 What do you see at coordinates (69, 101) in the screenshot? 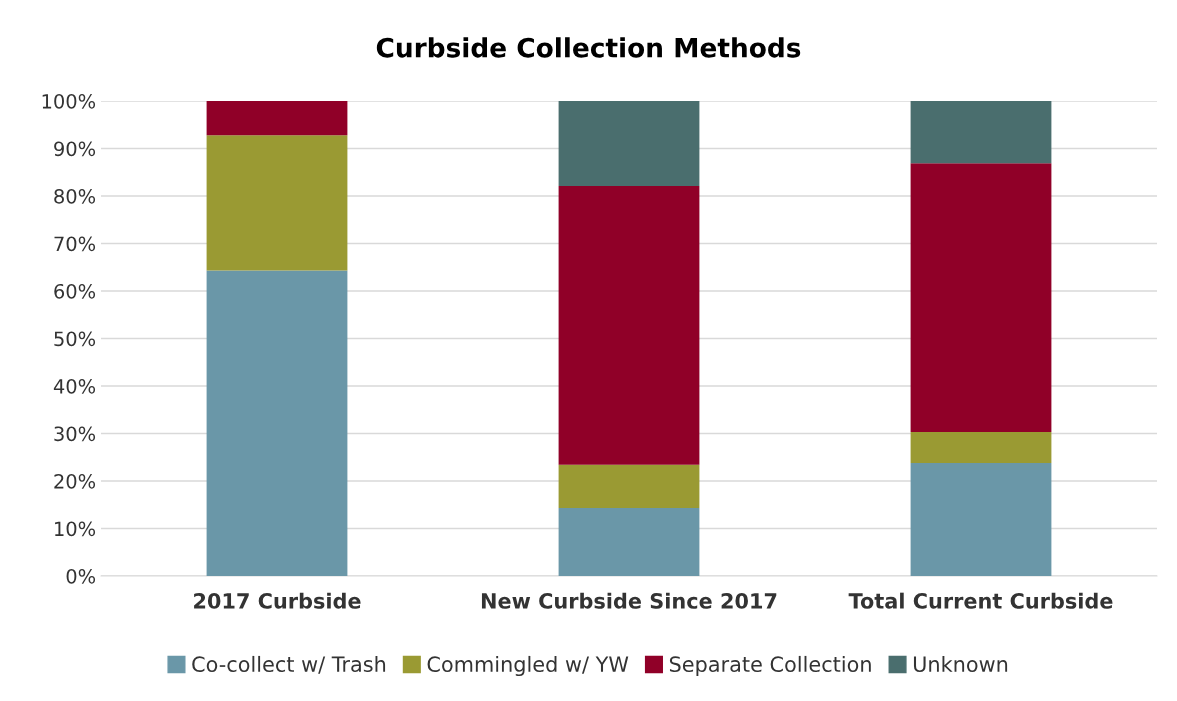
I see `y-tick-label: 100%` at bounding box center [69, 101].